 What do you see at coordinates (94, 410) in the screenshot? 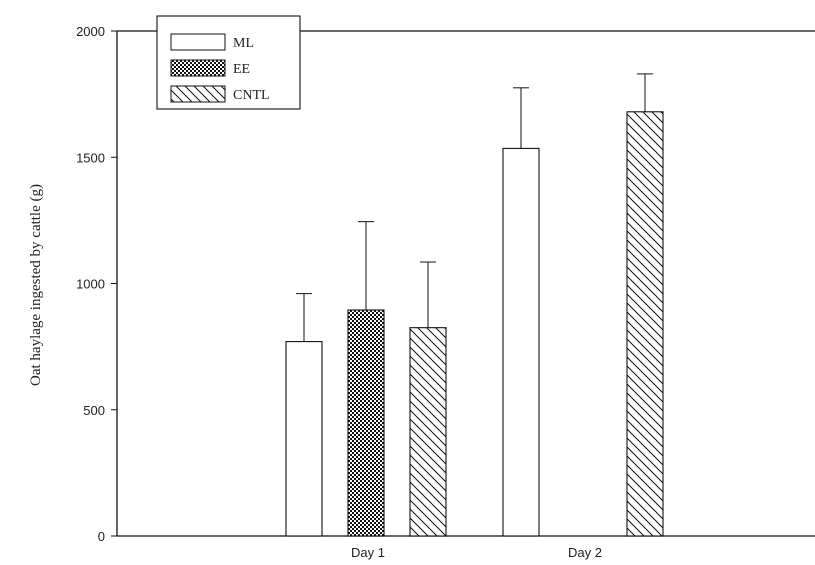
I see `y-tick-label: 500` at bounding box center [94, 410].